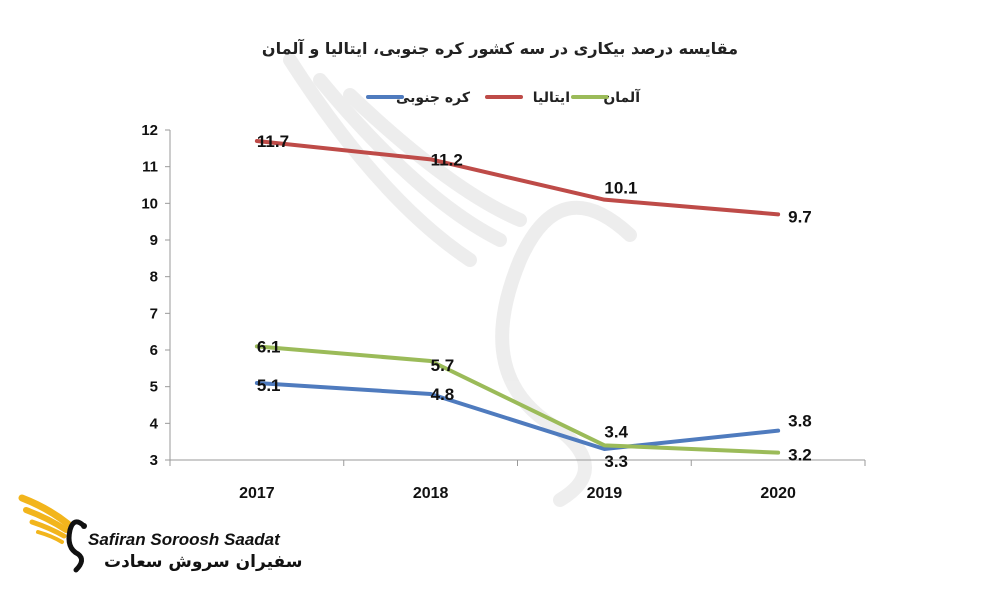 The image size is (1000, 600). I want to click on y-tick-label: 4, so click(154, 423).